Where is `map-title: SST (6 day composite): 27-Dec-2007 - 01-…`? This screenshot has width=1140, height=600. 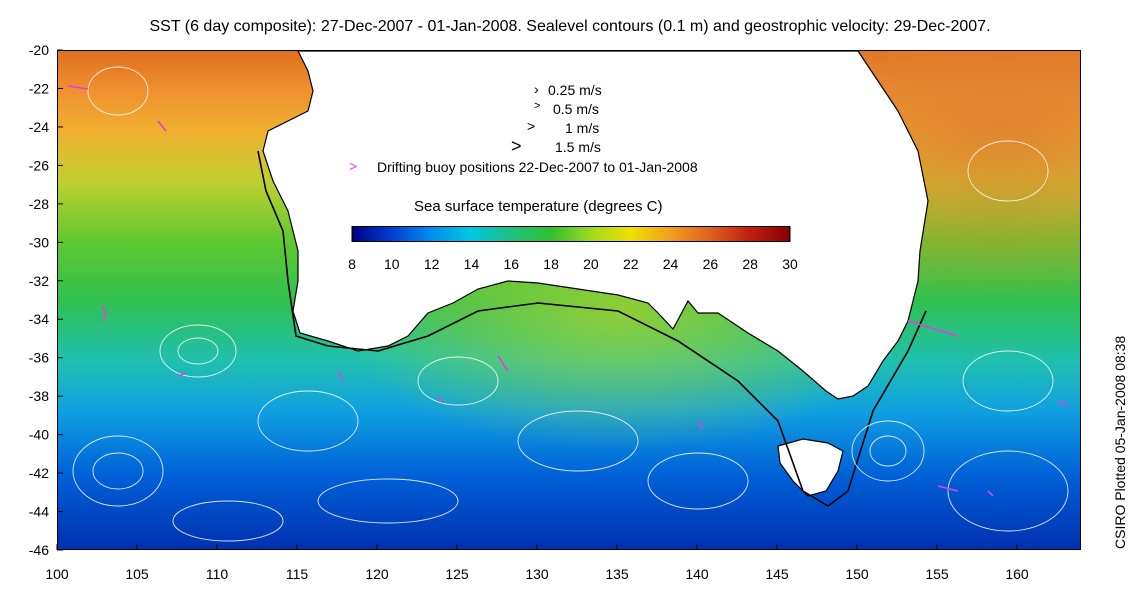 map-title: SST (6 day composite): 27-Dec-2007 - 01-… is located at coordinates (570, 26).